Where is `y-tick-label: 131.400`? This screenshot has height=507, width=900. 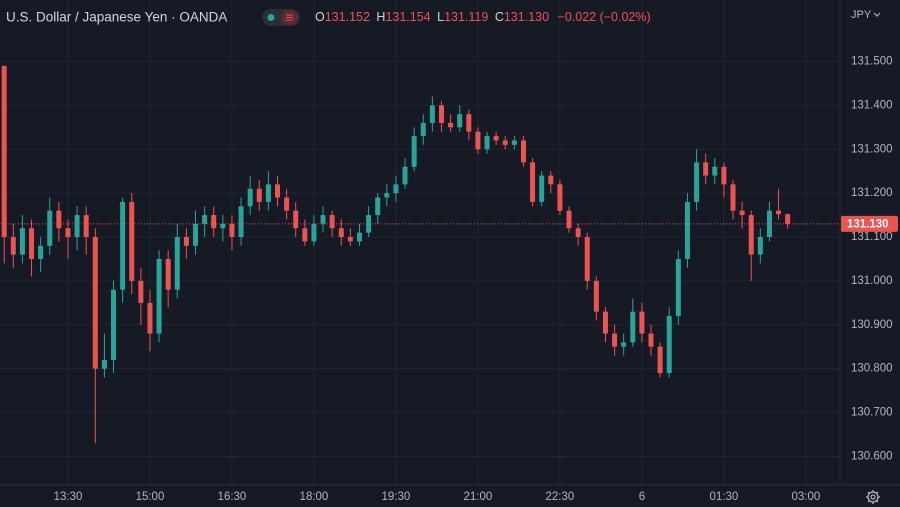
y-tick-label: 131.400 is located at coordinates (872, 105).